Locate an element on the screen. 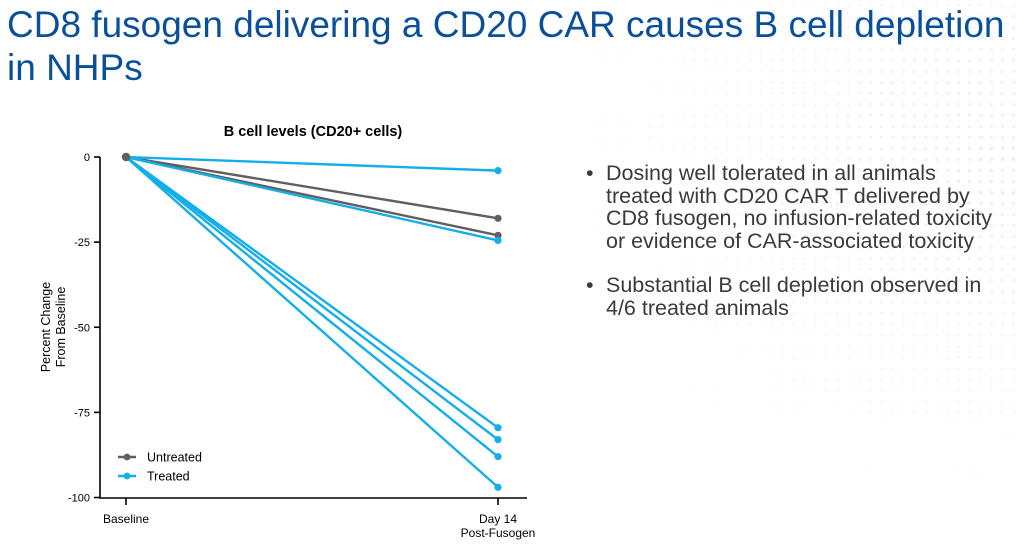 Image resolution: width=1023 pixels, height=548 pixels. legend-item-untreated: Untreated is located at coordinates (160, 458).